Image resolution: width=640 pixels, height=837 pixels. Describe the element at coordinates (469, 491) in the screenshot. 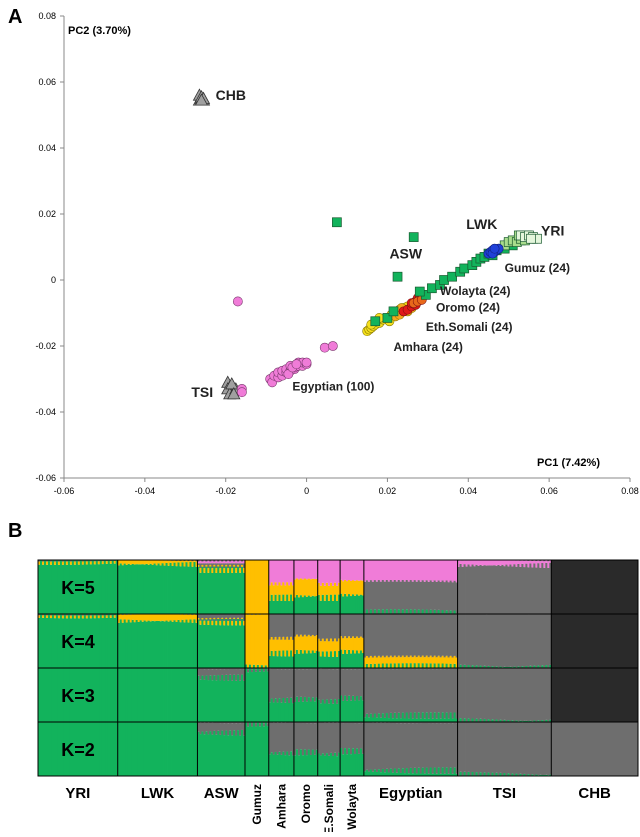

I see `x-tick-label: 0.04` at that location.